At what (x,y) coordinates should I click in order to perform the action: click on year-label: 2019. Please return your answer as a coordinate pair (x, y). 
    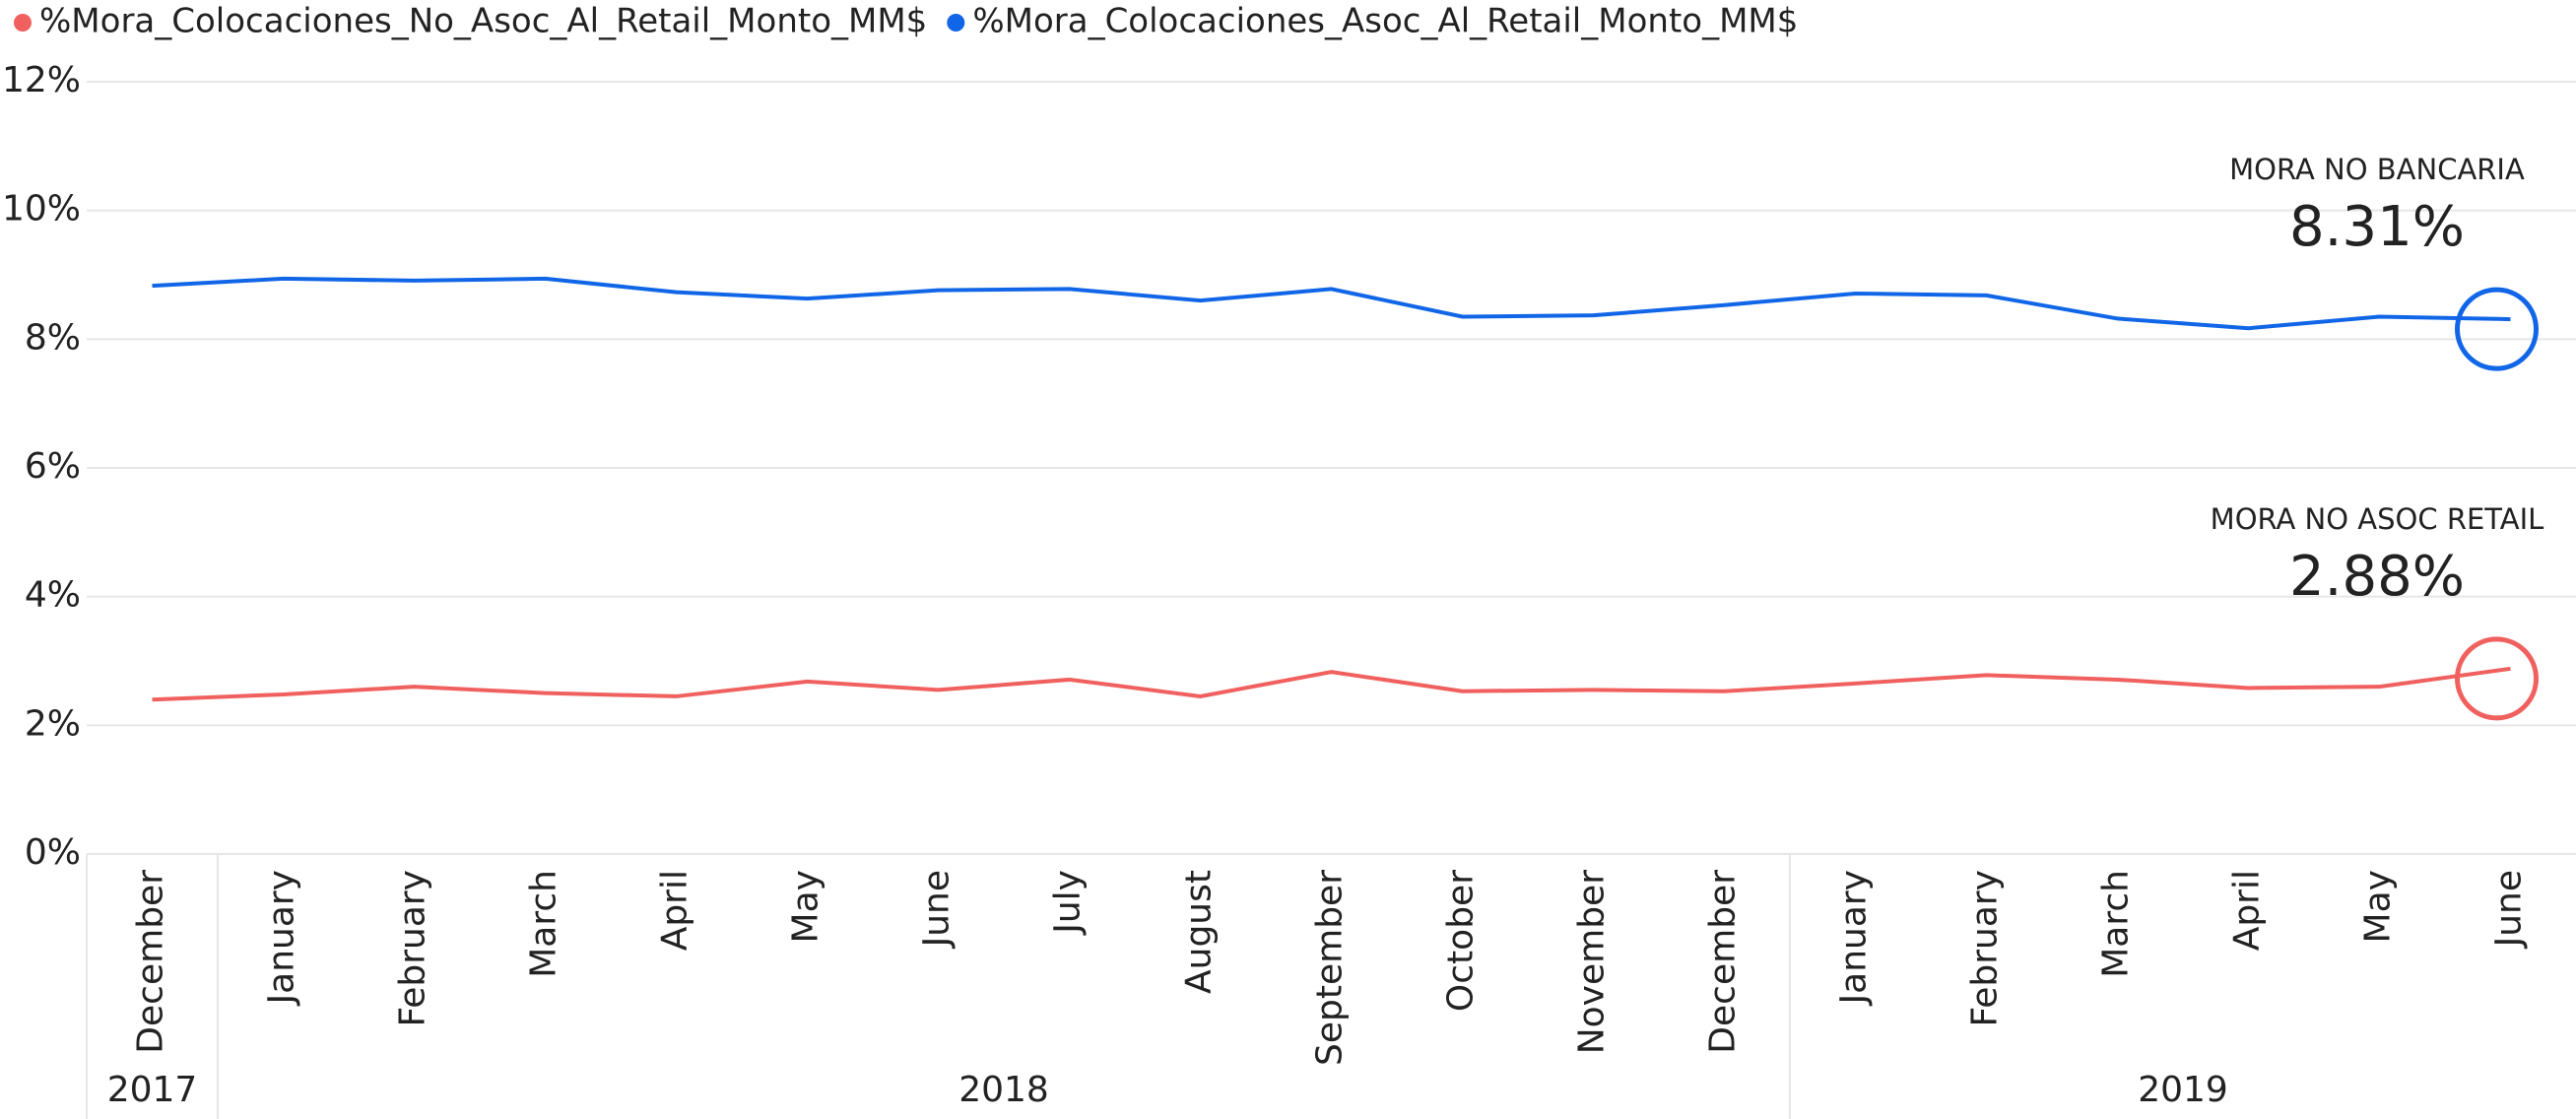
    Looking at the image, I should click on (2183, 1090).